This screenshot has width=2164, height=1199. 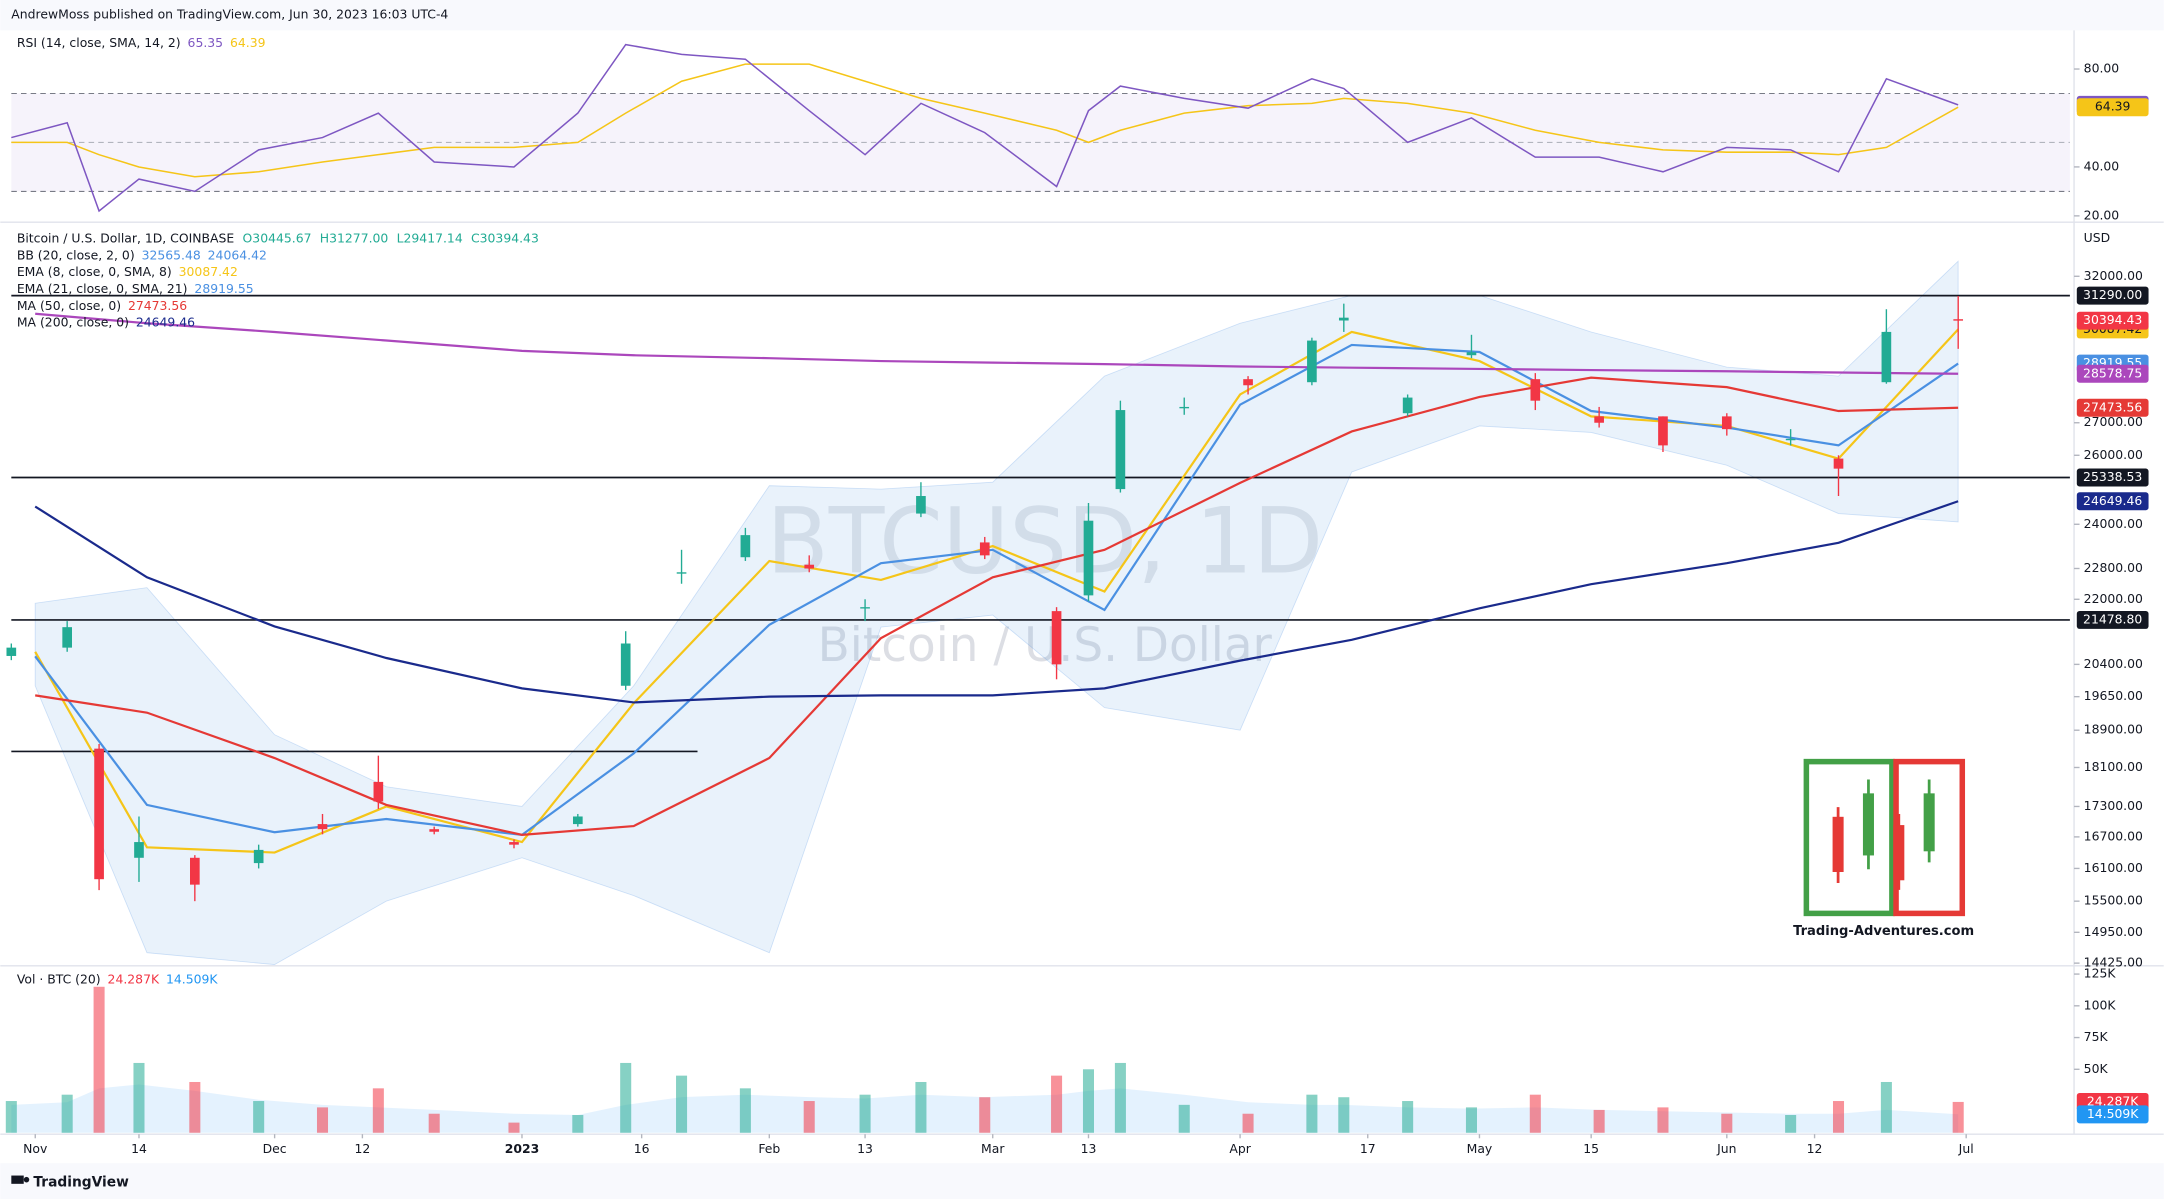 What do you see at coordinates (102, 304) in the screenshot?
I see `legend-item: MA (50, close, 0) 27473.56` at bounding box center [102, 304].